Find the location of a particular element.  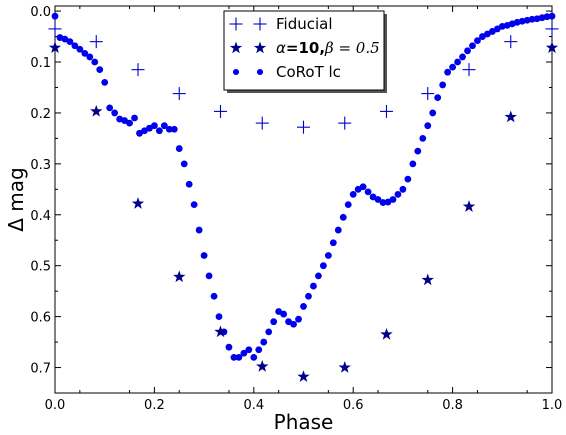

x-tick-label: 0.0 is located at coordinates (55, 405).